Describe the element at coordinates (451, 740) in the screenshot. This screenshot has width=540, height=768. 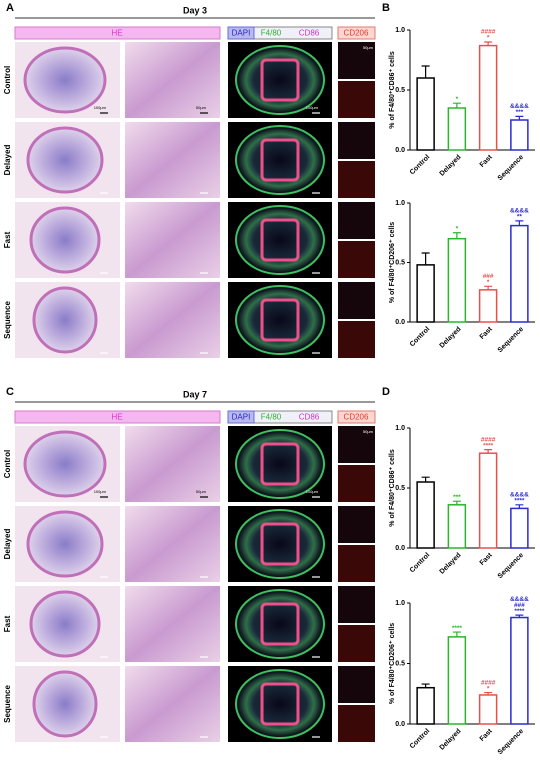
I see `x-tick-label: Delayed` at that location.